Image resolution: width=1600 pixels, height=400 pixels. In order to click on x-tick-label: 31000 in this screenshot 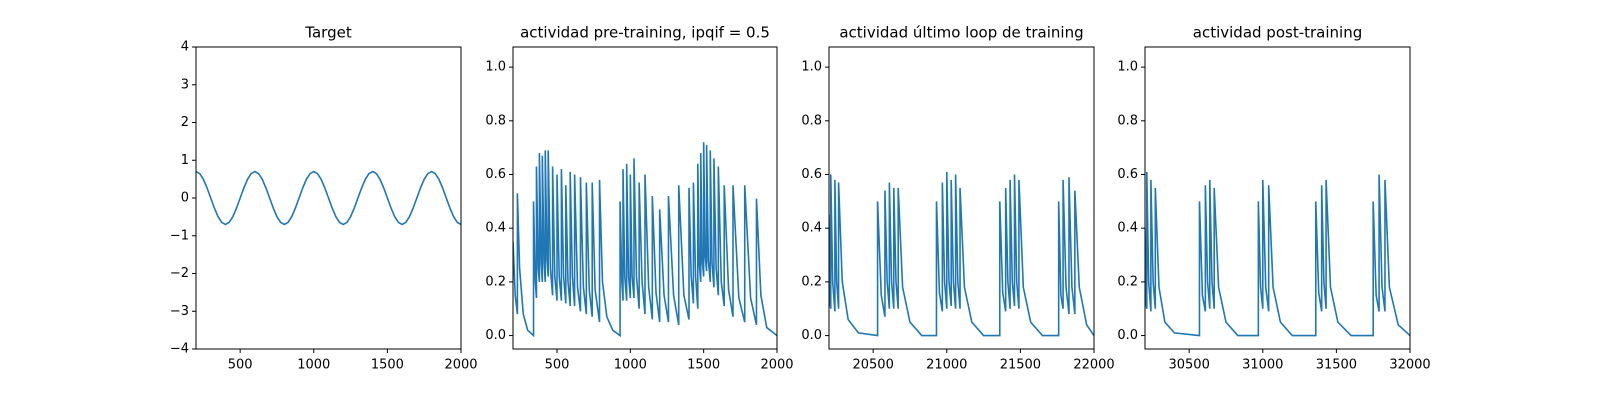, I will do `click(1262, 365)`.